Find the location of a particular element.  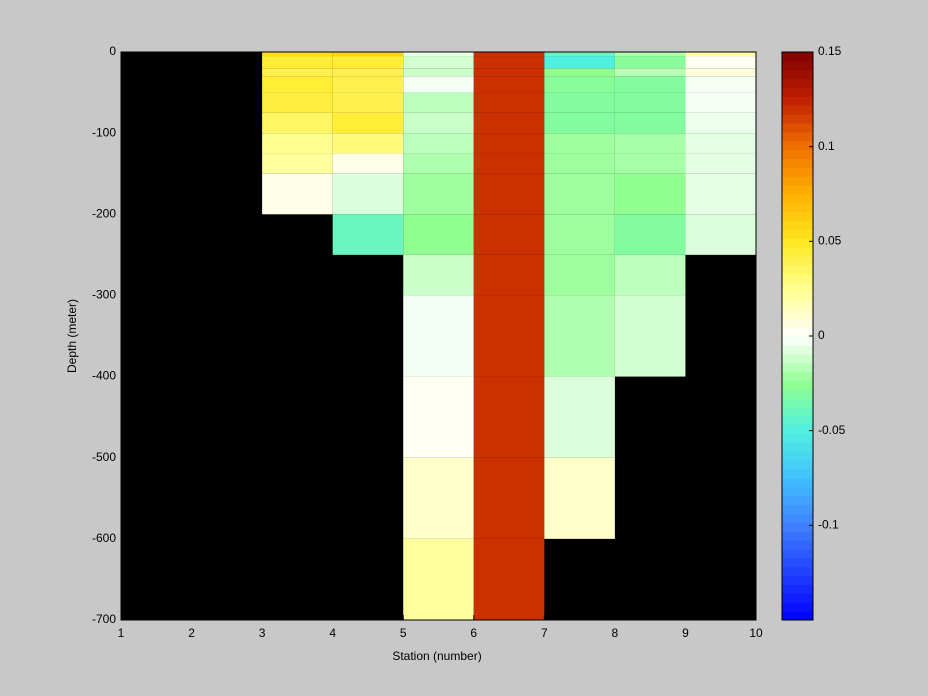

y-tick-label: -700 is located at coordinates (104, 619).